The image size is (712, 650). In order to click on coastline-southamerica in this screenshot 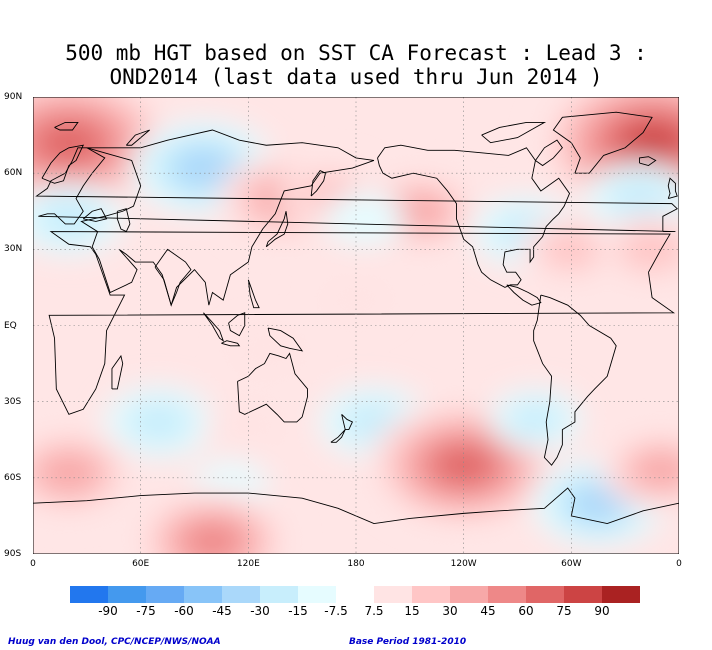, I will do `click(575, 380)`.